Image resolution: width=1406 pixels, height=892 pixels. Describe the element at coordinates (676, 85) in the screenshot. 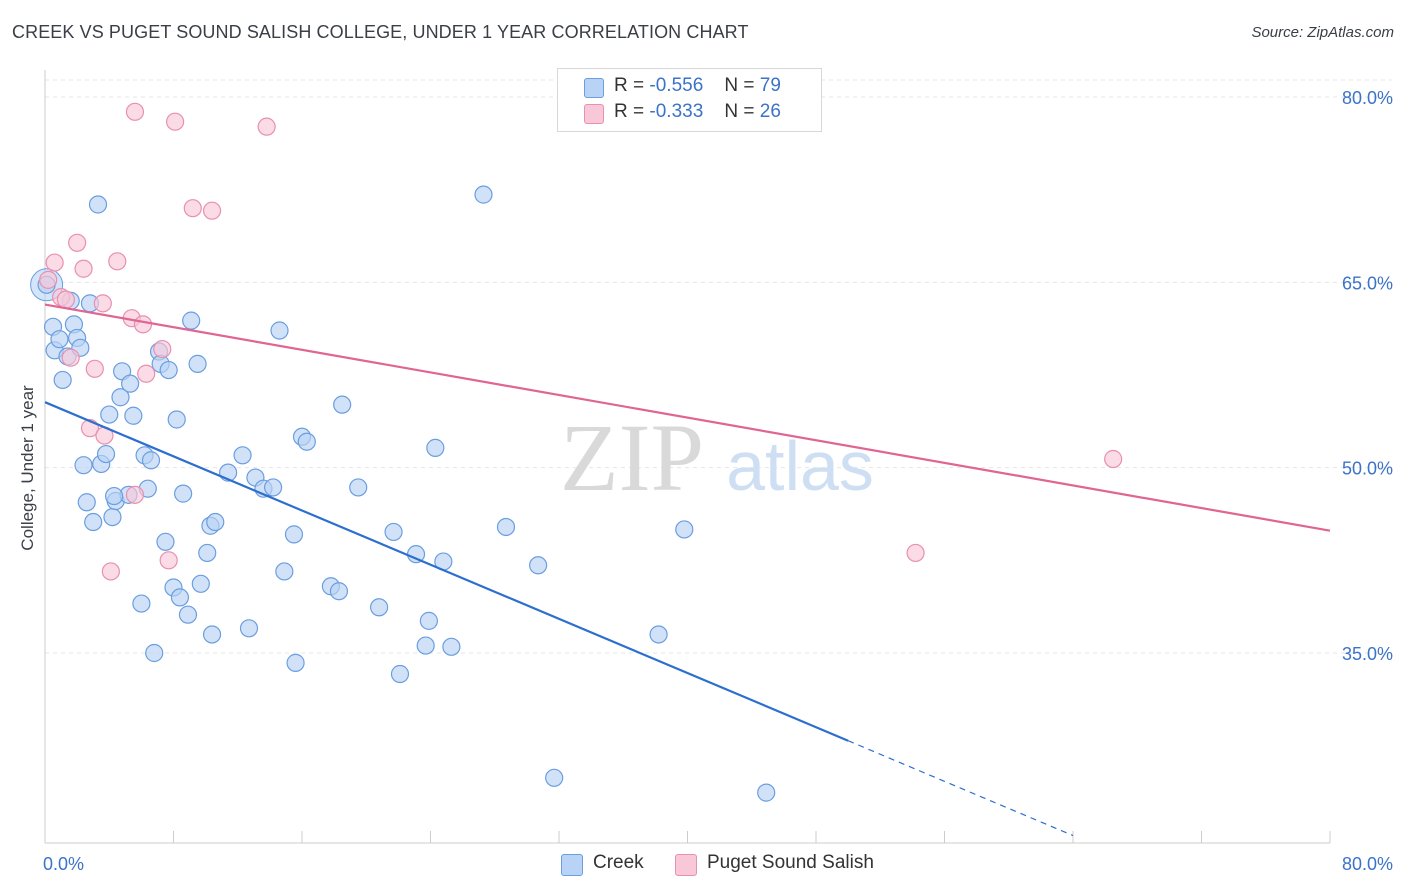

I see `r-value-creek: -0.556` at that location.